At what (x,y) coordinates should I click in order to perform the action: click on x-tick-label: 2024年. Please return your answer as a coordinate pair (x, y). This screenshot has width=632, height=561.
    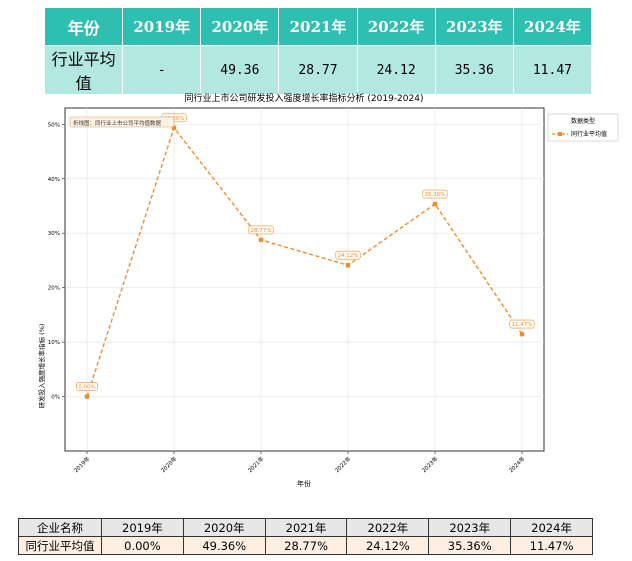
    Looking at the image, I should click on (517, 464).